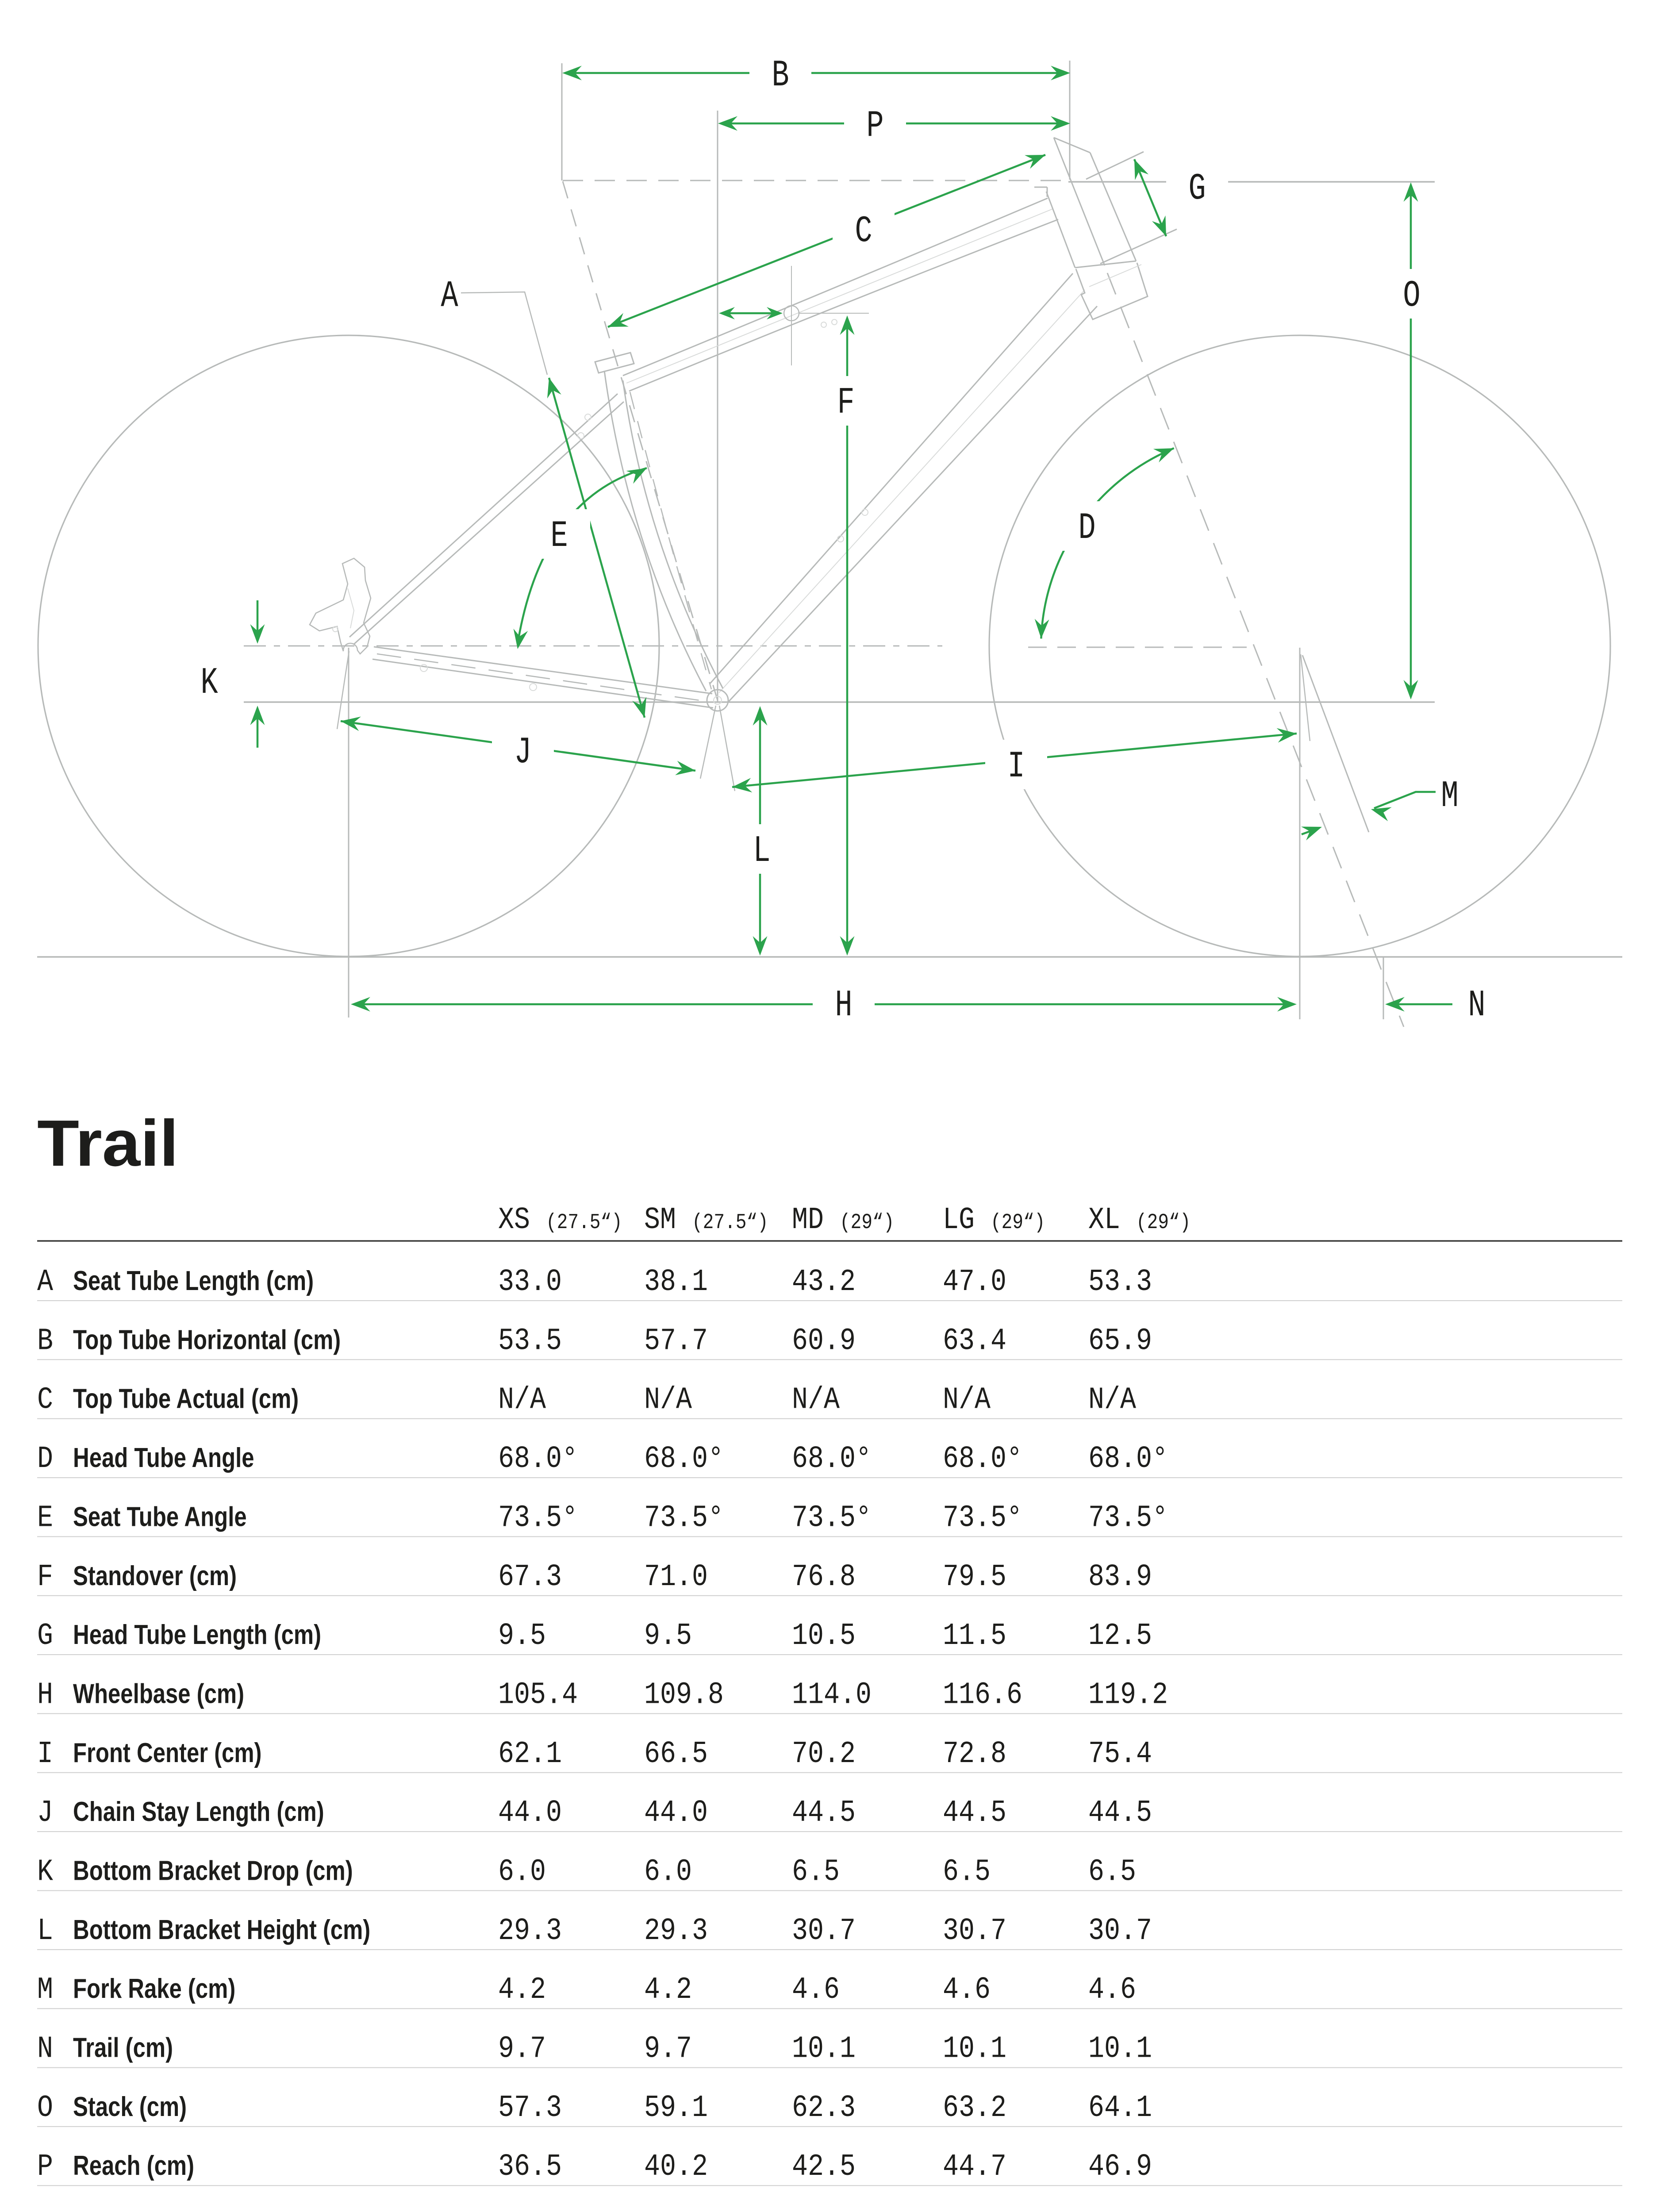  What do you see at coordinates (123, 2048) in the screenshot?
I see `svg-text: Trail (cm)` at bounding box center [123, 2048].